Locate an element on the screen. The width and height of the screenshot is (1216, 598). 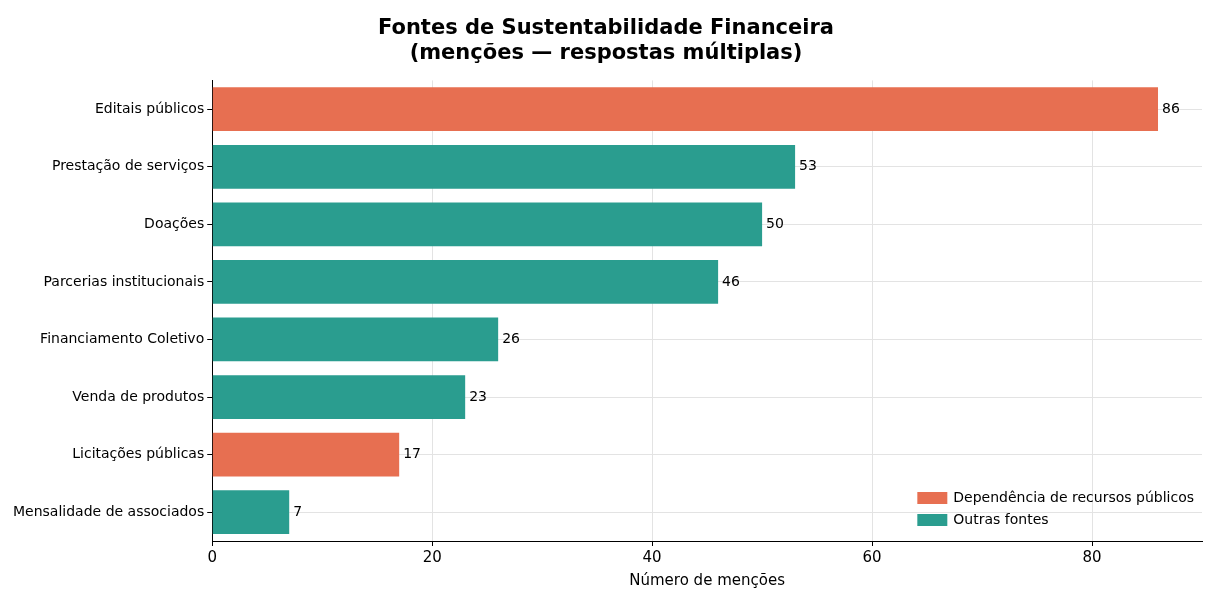
legend-label: Outras fontes is located at coordinates (1001, 518).